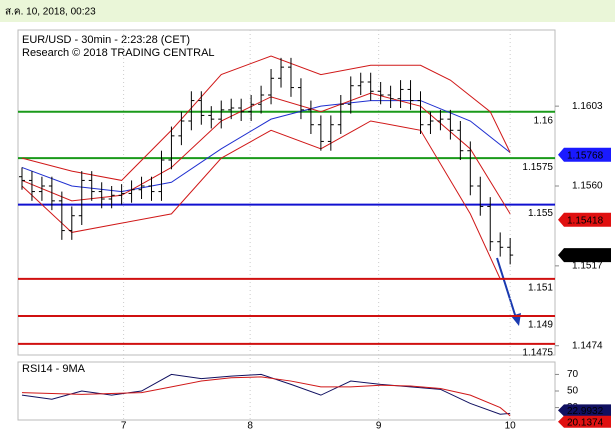 The height and width of the screenshot is (446, 615). I want to click on y-tick-label: 1.1560, so click(587, 186).